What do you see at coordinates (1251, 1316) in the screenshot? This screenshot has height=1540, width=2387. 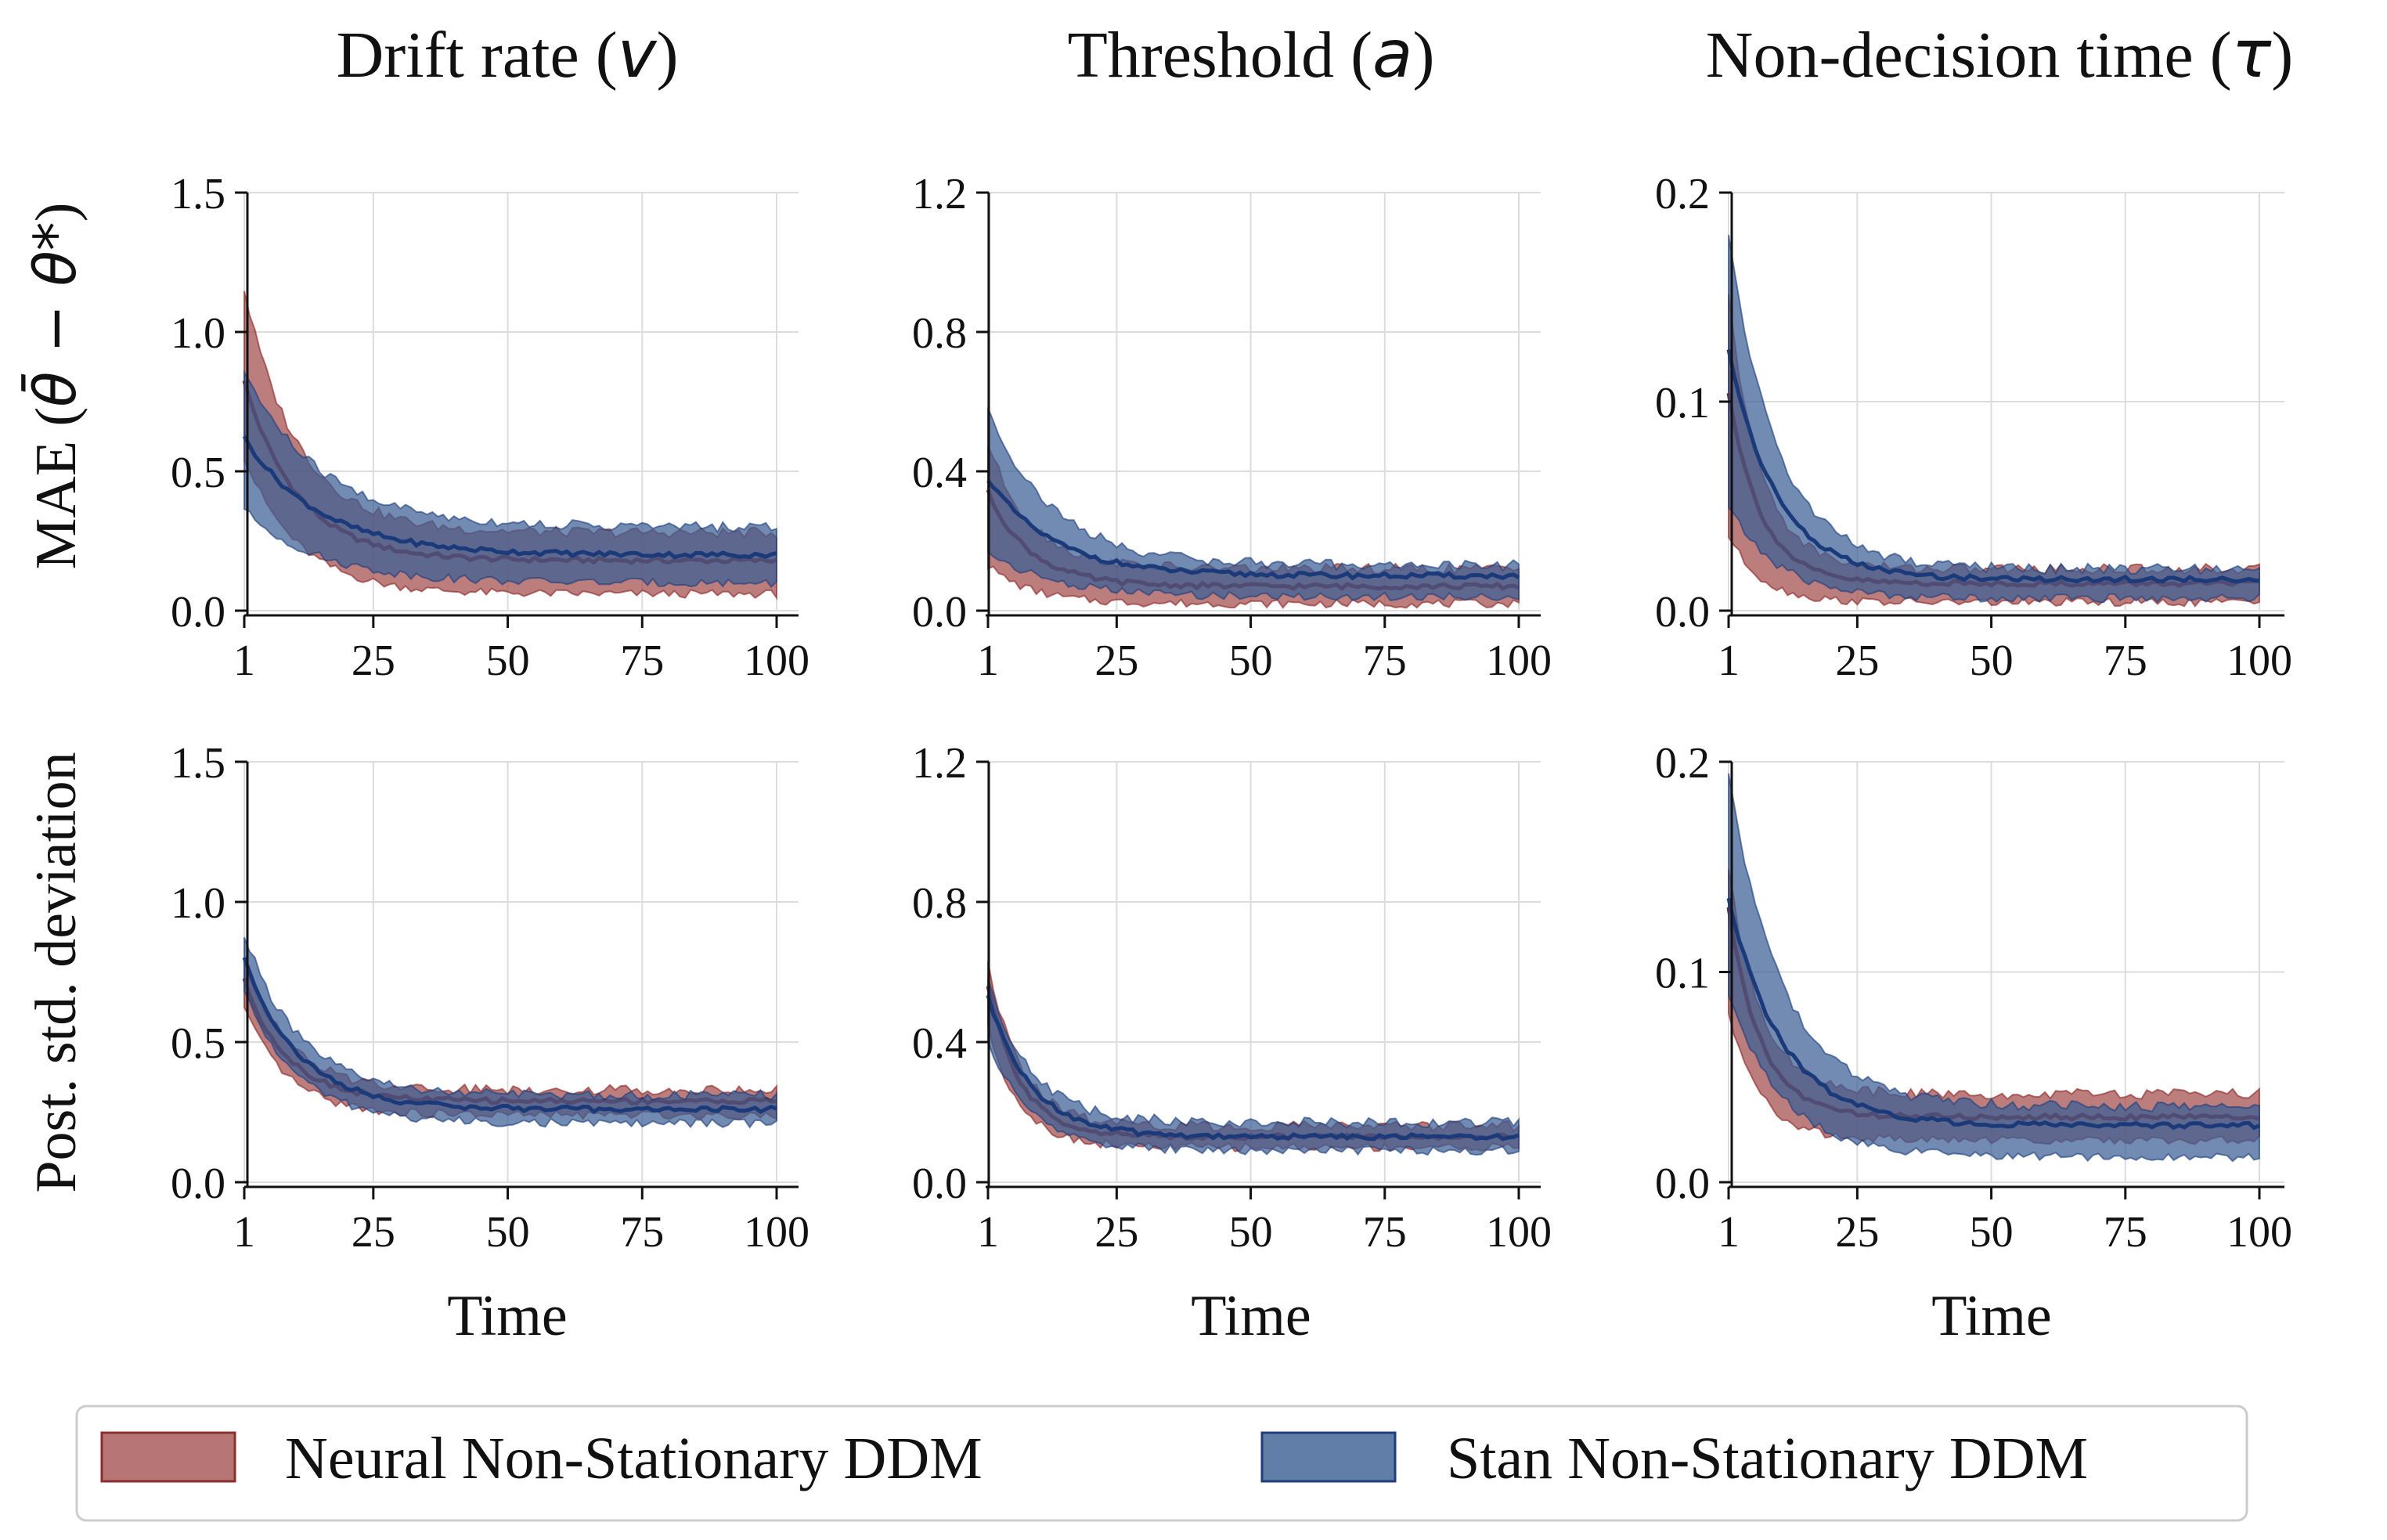 I see `x-label-col2: Time` at bounding box center [1251, 1316].